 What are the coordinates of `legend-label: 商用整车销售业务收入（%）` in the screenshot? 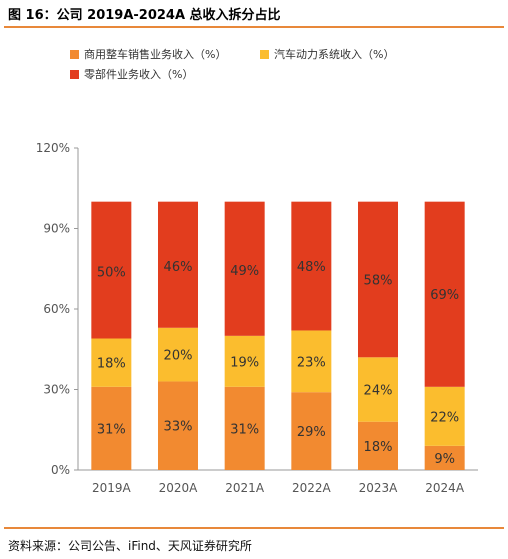 It's located at (155, 54).